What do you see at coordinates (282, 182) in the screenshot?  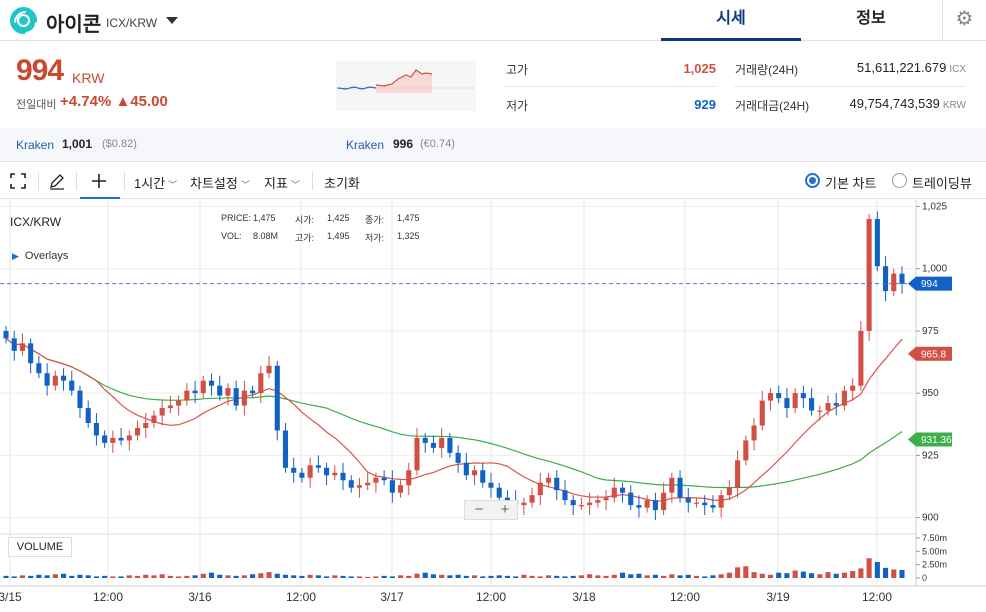 I see `indicators-dropdown: 지표 ﹀` at bounding box center [282, 182].